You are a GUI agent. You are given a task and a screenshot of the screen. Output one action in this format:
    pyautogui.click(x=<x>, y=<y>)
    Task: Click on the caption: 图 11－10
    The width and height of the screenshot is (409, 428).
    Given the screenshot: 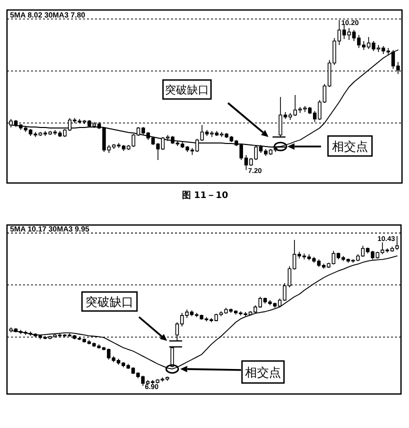 What is the action you would take?
    pyautogui.click(x=205, y=195)
    